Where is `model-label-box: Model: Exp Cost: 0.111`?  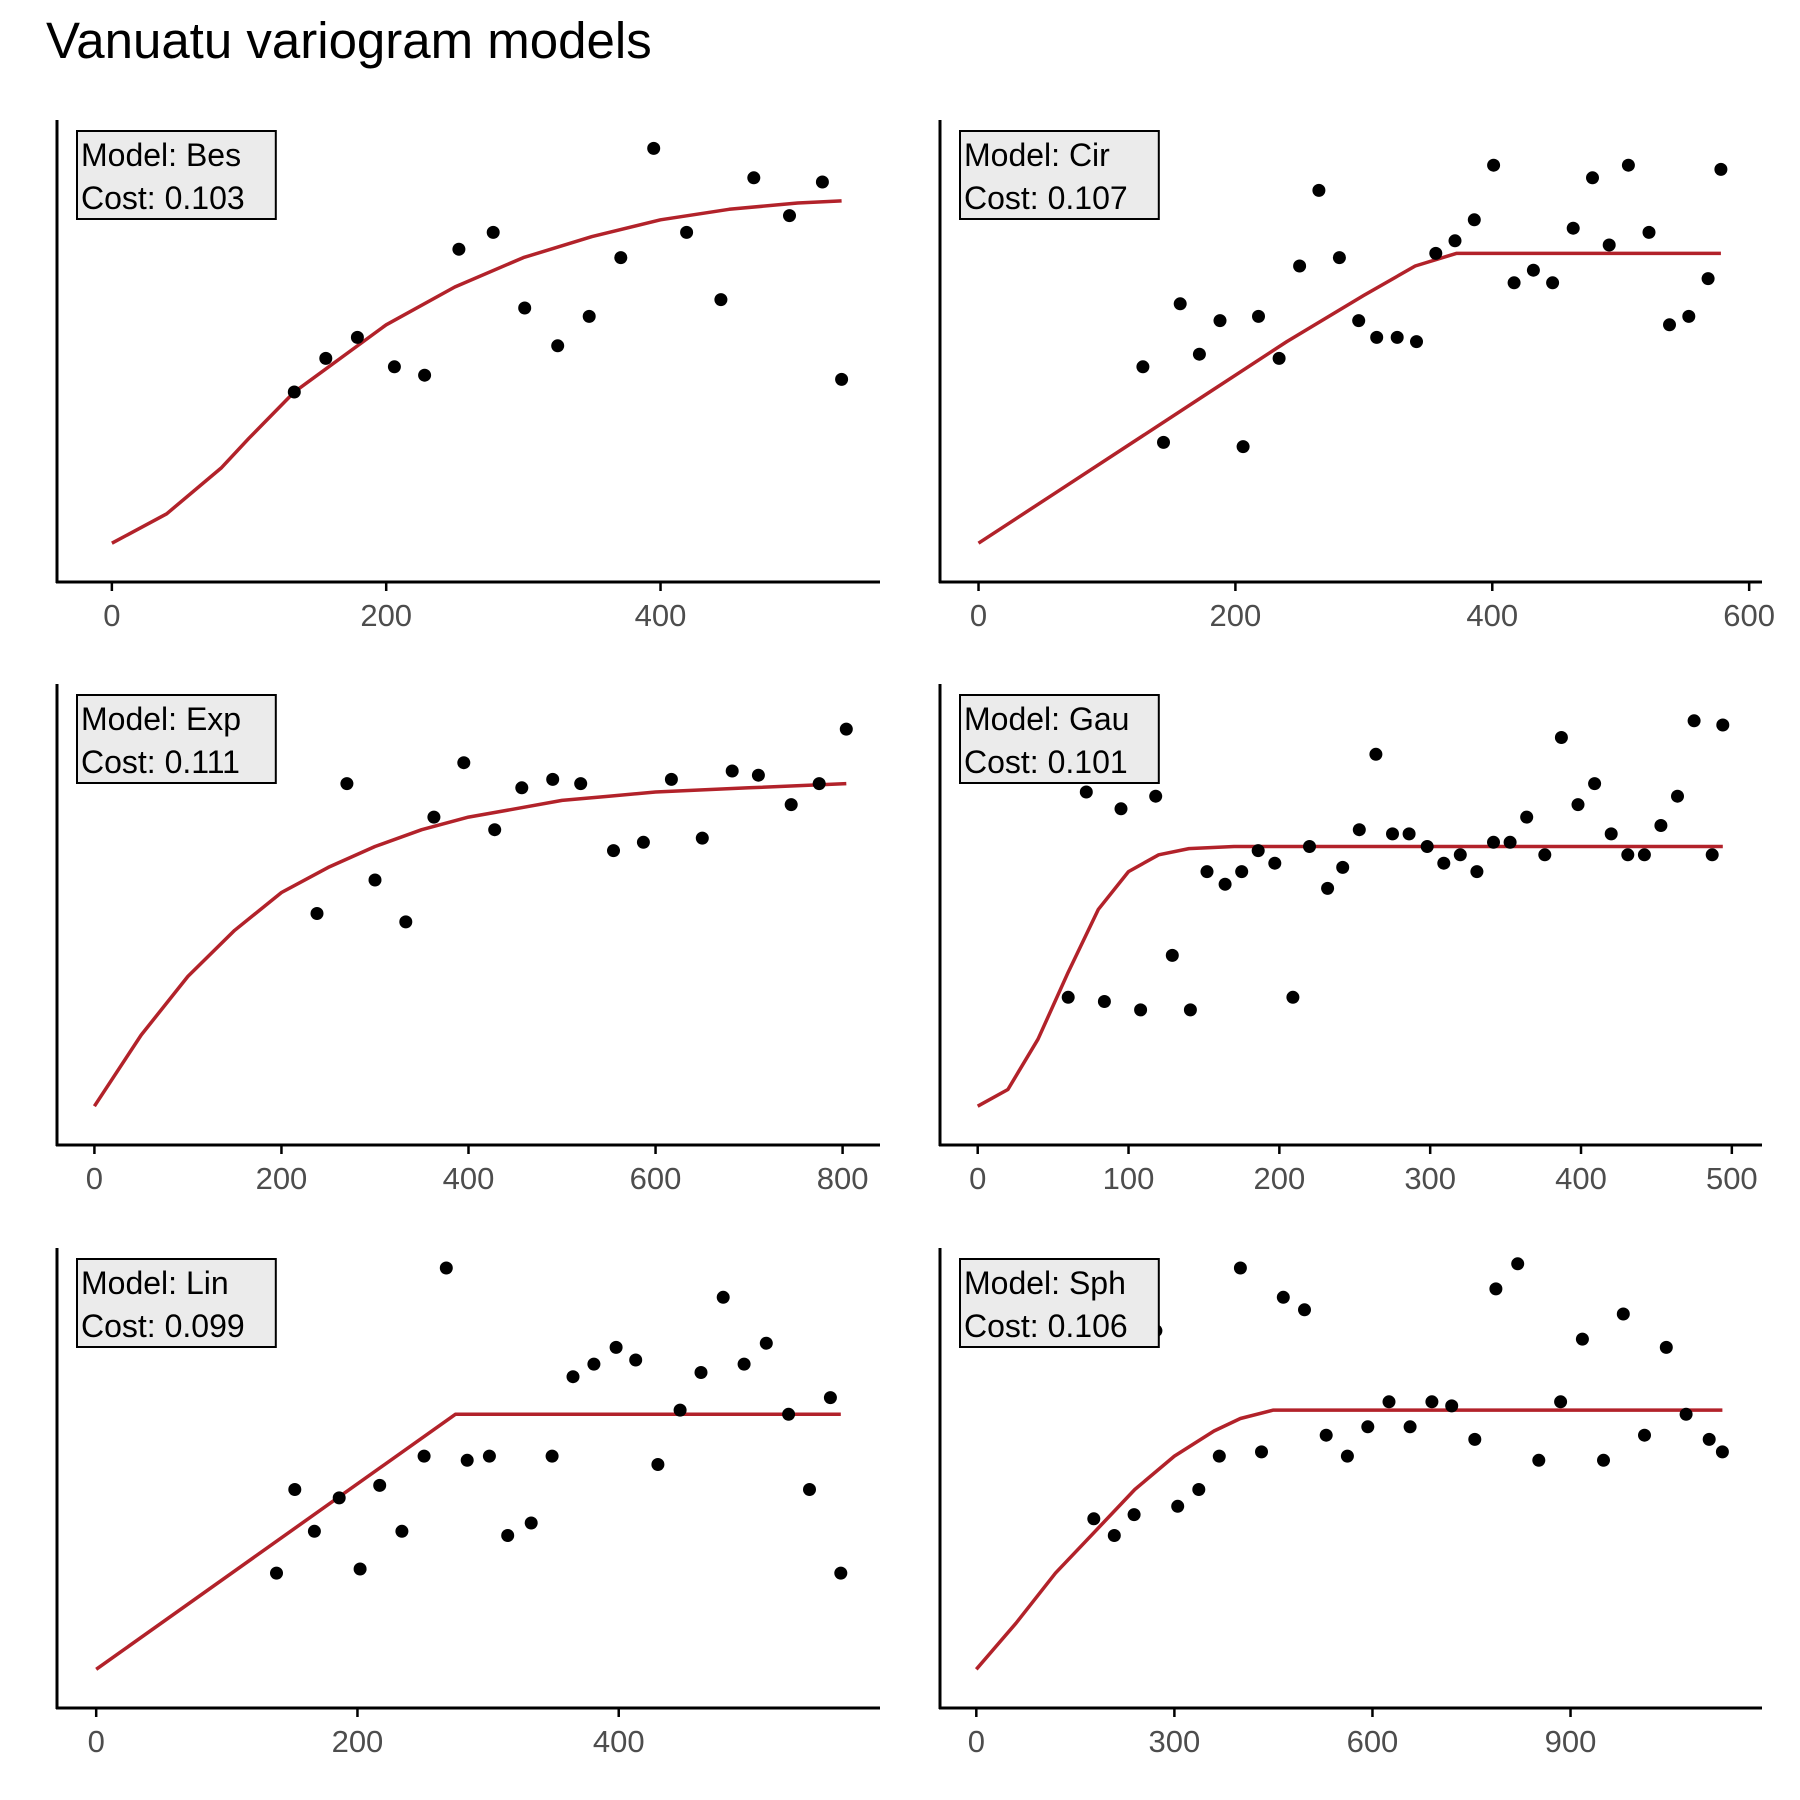
model-label-box: Model: Exp Cost: 0.111 is located at coordinates (176, 739).